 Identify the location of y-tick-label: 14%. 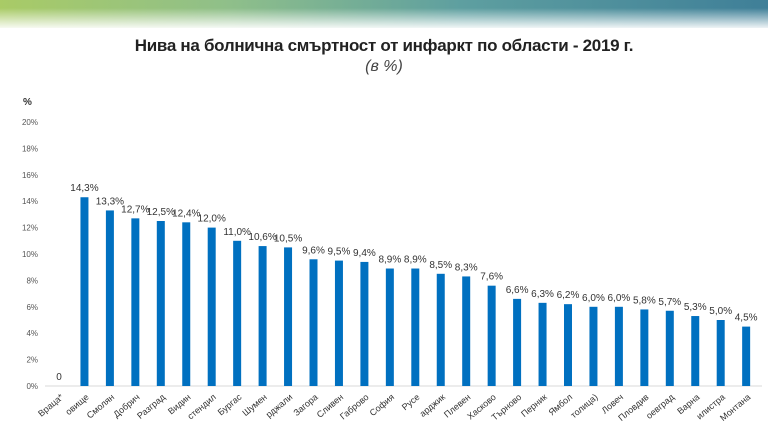
(30, 201).